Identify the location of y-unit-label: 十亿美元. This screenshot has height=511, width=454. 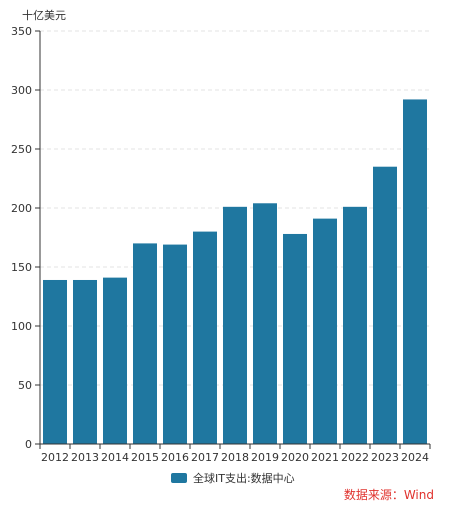
(44, 15).